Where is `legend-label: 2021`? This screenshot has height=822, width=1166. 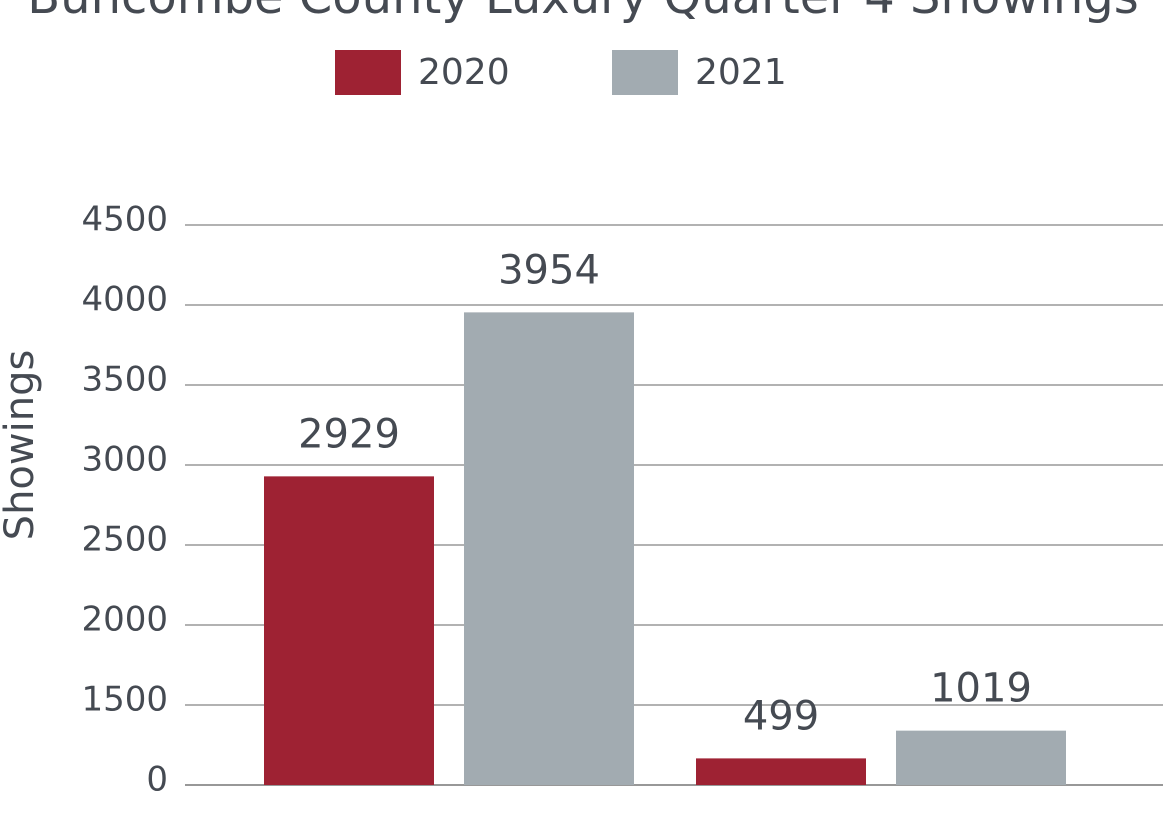 legend-label: 2021 is located at coordinates (741, 72).